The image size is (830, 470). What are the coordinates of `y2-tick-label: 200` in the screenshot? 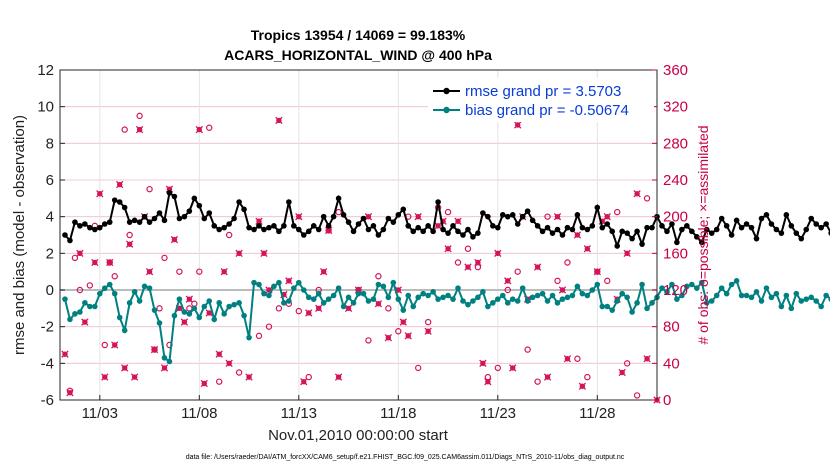 It's located at (675, 217).